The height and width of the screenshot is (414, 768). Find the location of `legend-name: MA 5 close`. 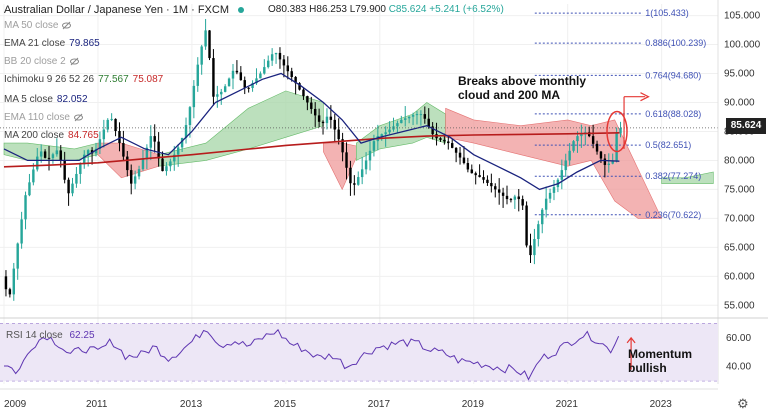

legend-name: MA 5 close is located at coordinates (28, 99).